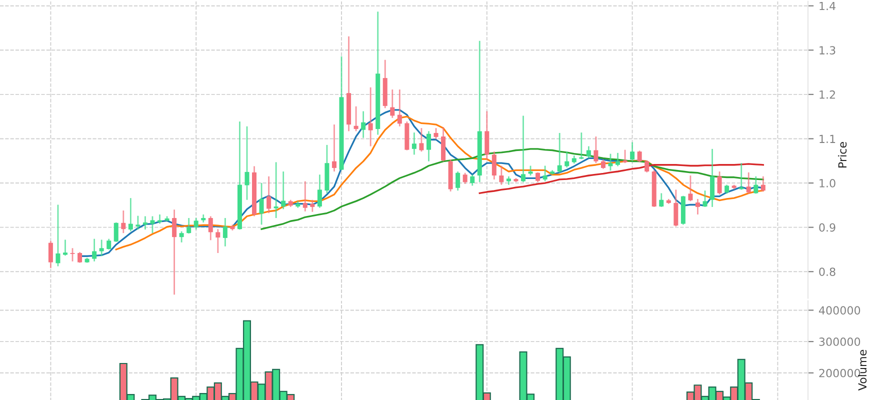 The width and height of the screenshot is (870, 400). I want to click on y-tick-label: 1.0, so click(828, 183).